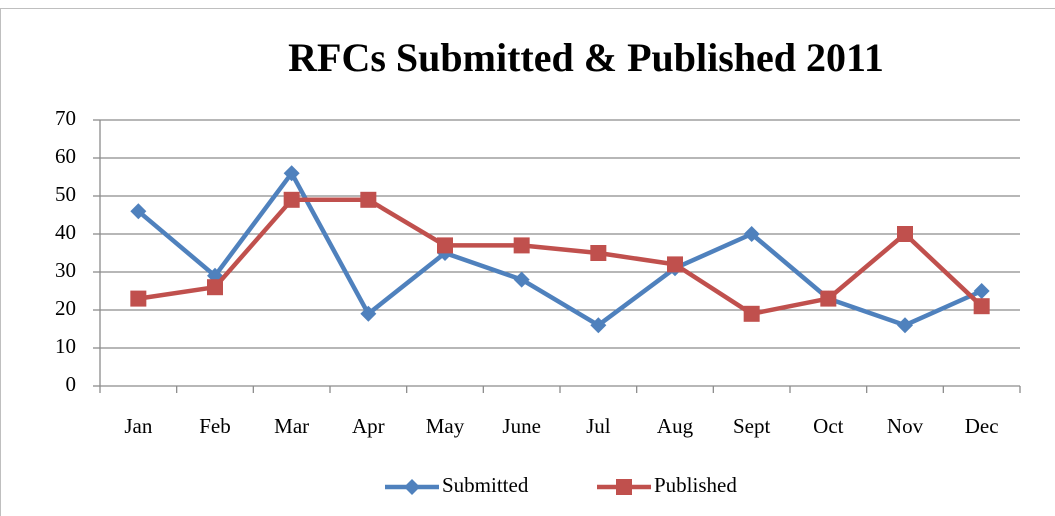 This screenshot has height=516, width=1055. I want to click on y-tick-label: 50, so click(65, 194).